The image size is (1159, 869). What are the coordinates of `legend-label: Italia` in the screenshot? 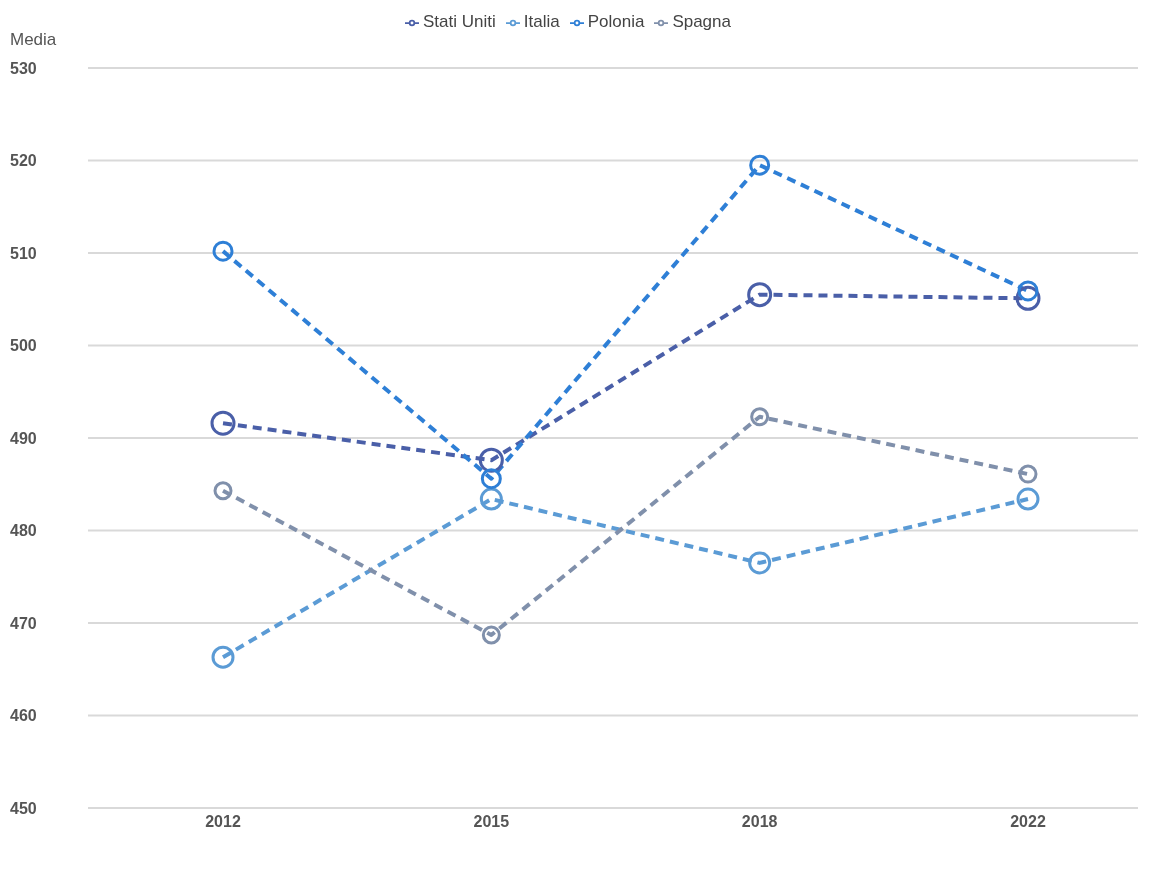 It's located at (541, 21).